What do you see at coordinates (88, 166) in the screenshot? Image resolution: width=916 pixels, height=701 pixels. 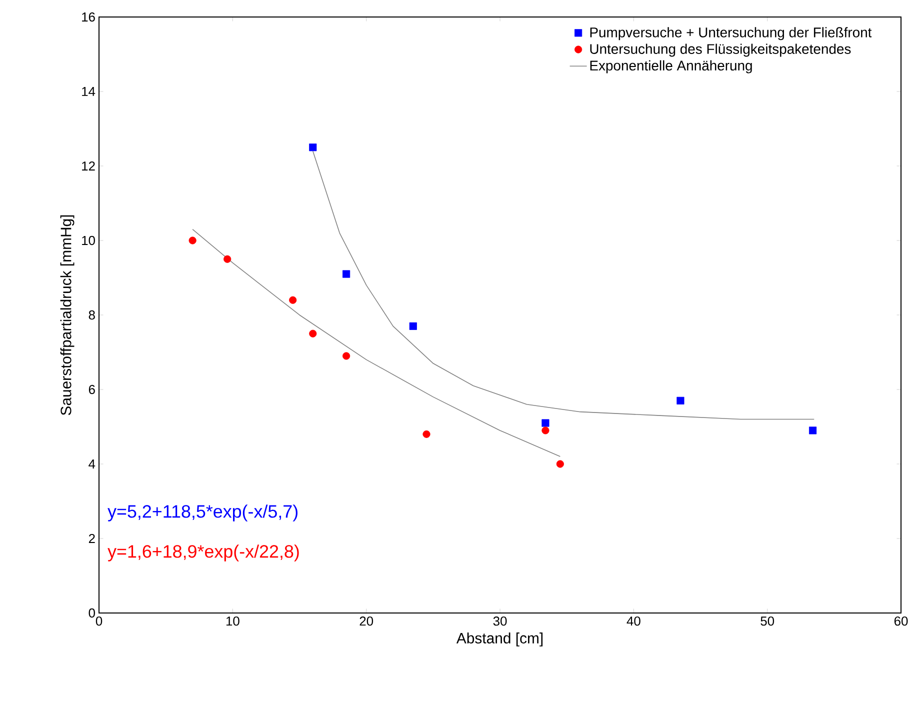 I see `y-tick-label: 12` at bounding box center [88, 166].